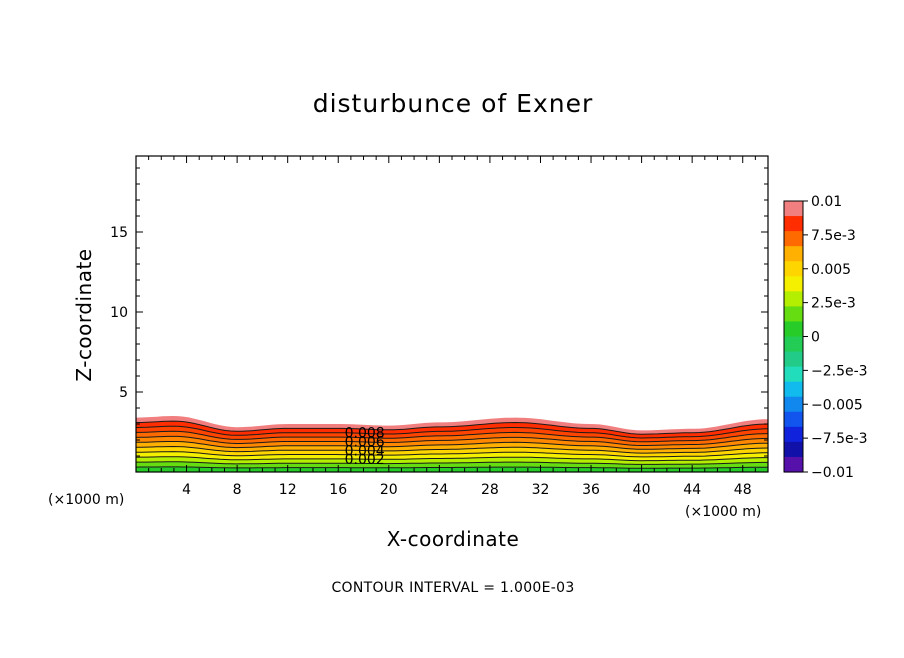 This screenshot has width=904, height=658. Describe the element at coordinates (490, 490) in the screenshot. I see `x-tick-label: 28` at that location.